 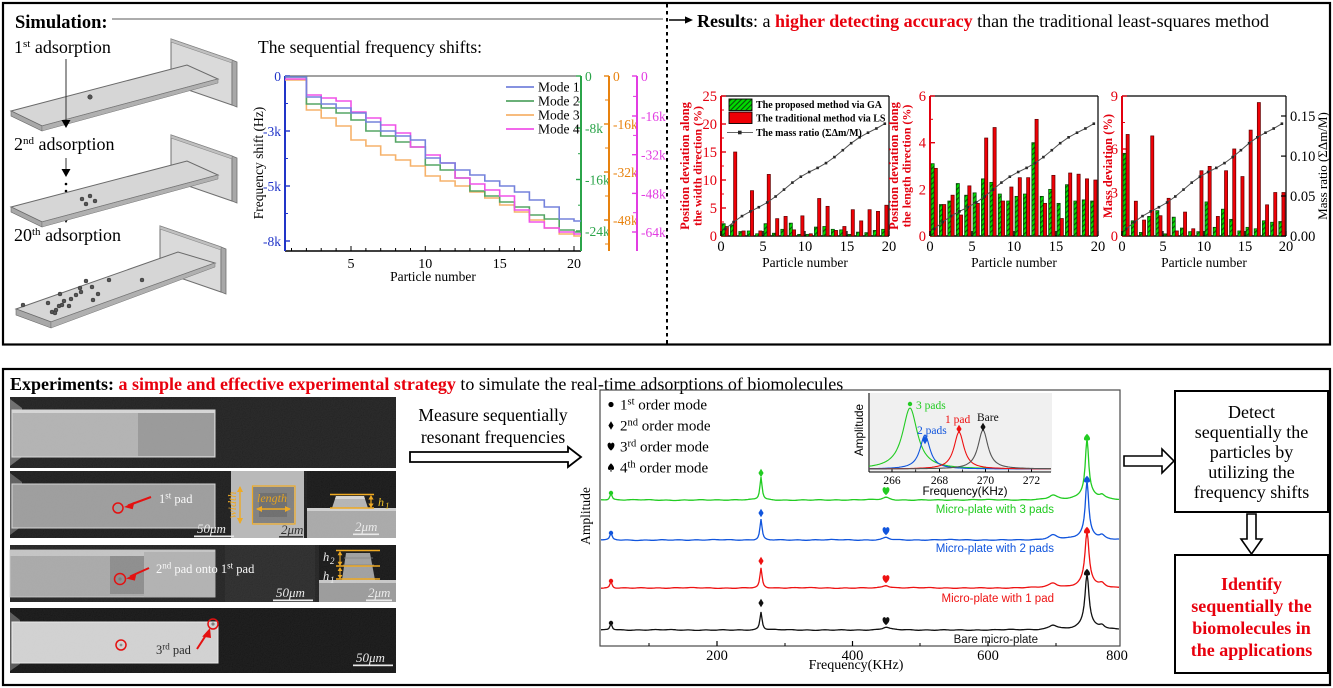 What do you see at coordinates (1322, 166) in the screenshot?
I see `svg-text: Mass ratio (ΣΔm/M)` at bounding box center [1322, 166].